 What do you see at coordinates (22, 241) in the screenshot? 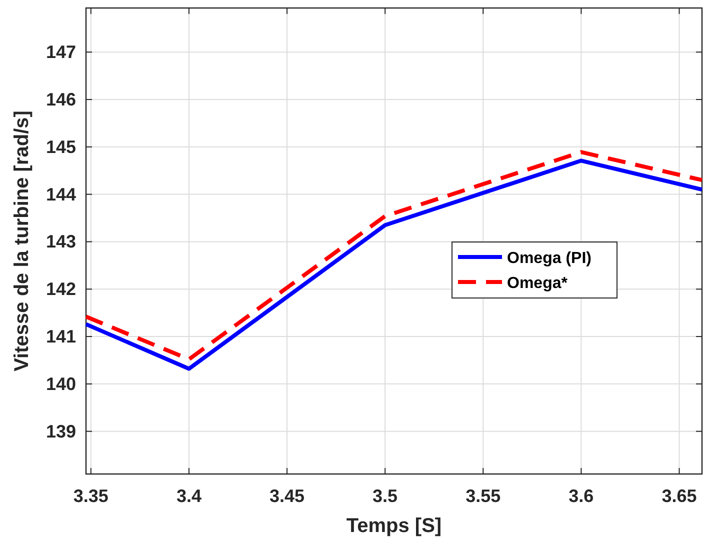
I see `y-axis-title: Vitesse de la turbine [rad/s]` at bounding box center [22, 241].